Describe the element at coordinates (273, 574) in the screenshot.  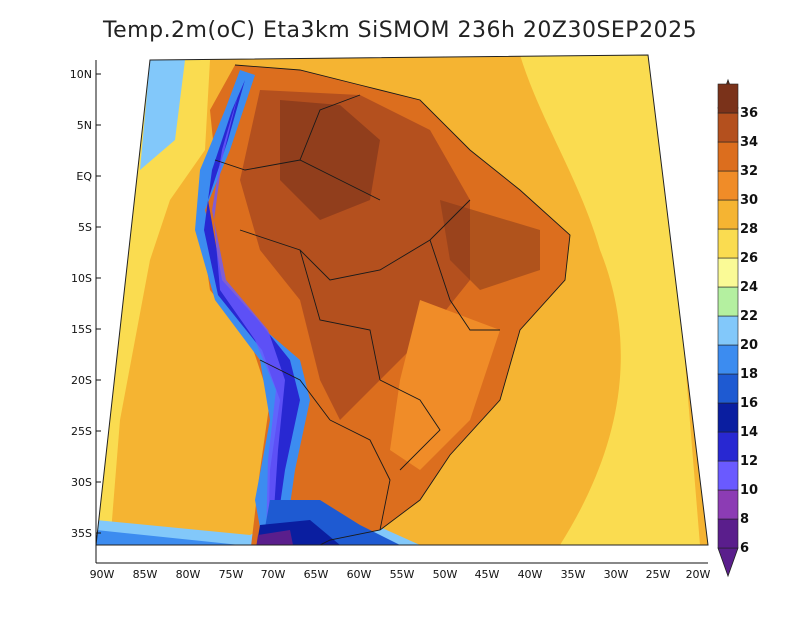
I see `lon-label-70w: 70W` at that location.